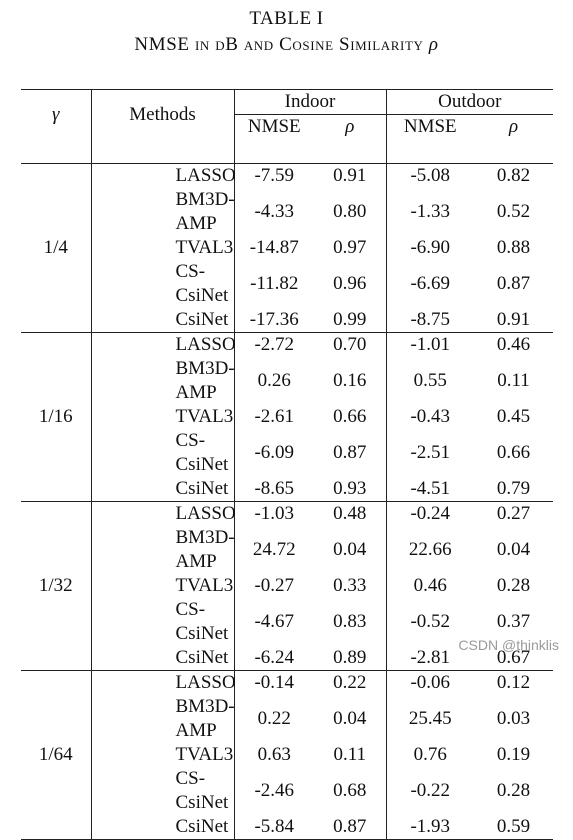  Describe the element at coordinates (513, 211) in the screenshot. I see `outdoor-rho-value: 0.52` at that location.